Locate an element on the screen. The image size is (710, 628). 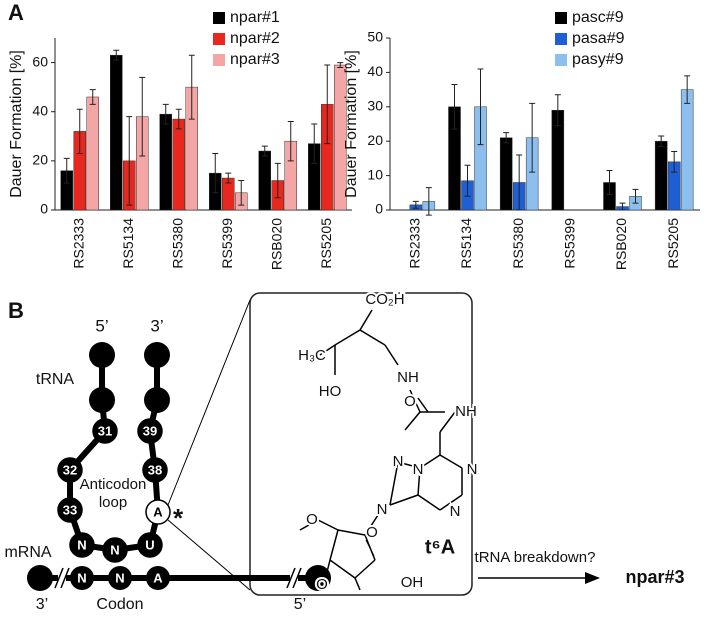
y-tick-label: 60 is located at coordinates (40, 61).